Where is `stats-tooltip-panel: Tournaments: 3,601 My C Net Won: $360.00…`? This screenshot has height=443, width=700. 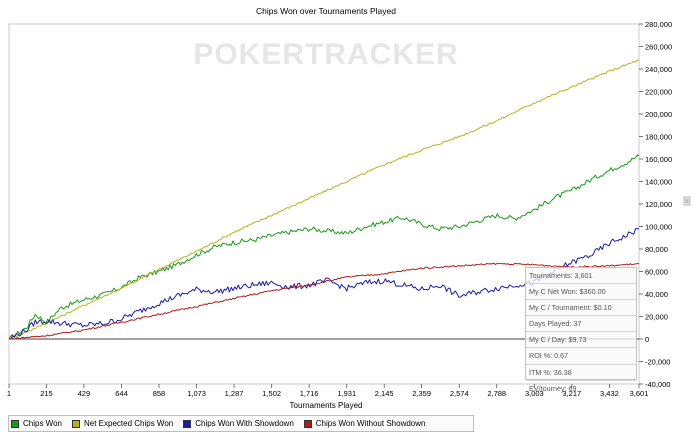 stats-tooltip-panel: Tournaments: 3,601 My C Net Won: $360.00… is located at coordinates (581, 330).